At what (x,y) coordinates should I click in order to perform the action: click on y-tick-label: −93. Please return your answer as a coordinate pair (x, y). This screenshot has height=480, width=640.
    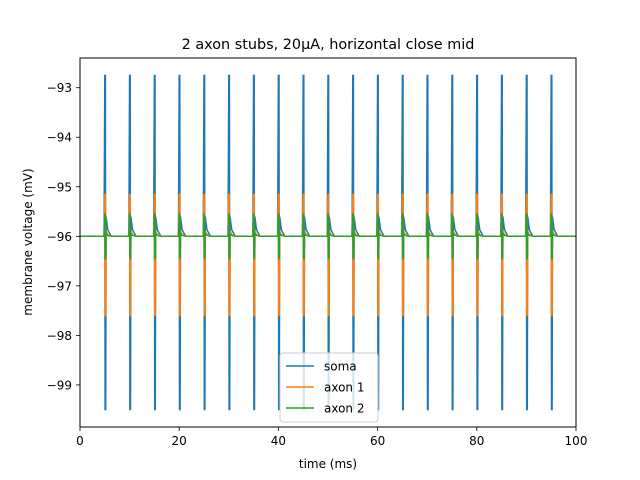
    Looking at the image, I should click on (59, 88).